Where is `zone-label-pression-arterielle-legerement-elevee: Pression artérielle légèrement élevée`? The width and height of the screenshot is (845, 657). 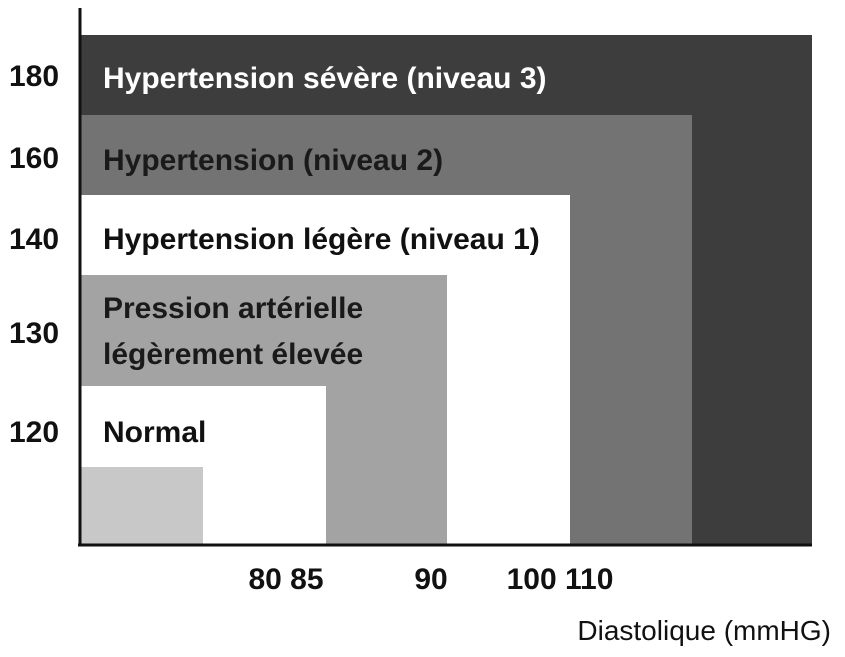 zone-label-pression-arterielle-legerement-elevee: Pression artérielle légèrement élevée is located at coordinates (233, 331).